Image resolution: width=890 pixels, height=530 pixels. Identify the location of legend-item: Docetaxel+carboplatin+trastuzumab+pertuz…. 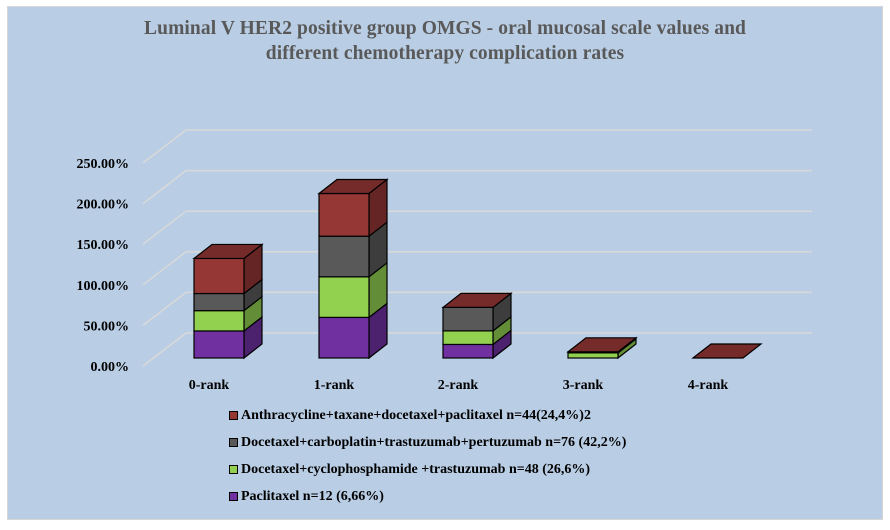
(427, 442).